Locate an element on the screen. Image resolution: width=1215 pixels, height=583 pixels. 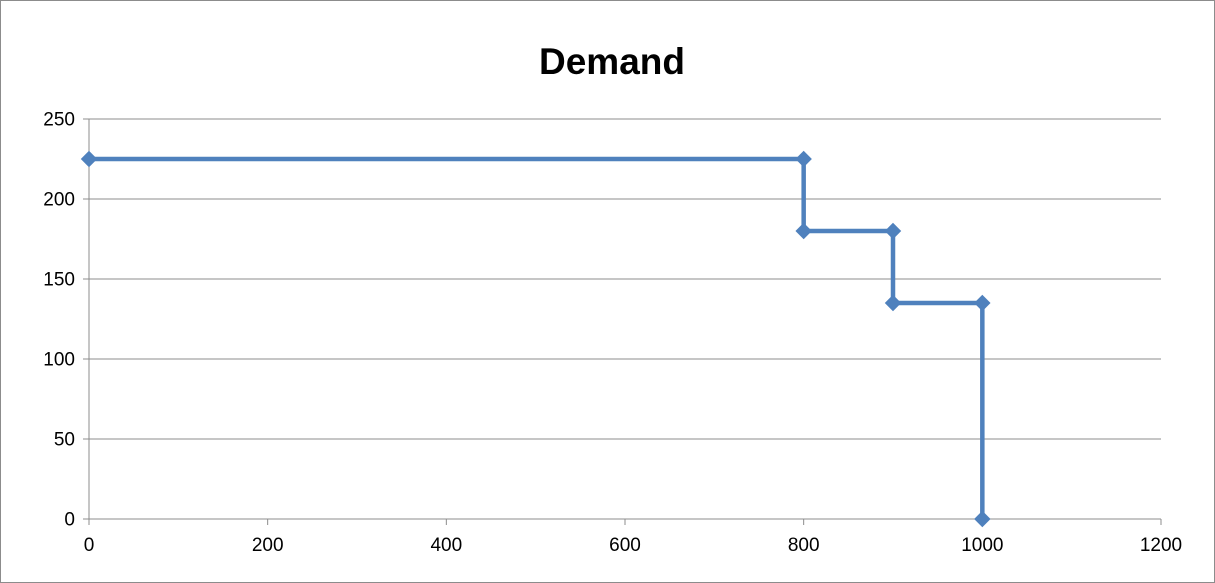
chart-title: Demand is located at coordinates (612, 61).